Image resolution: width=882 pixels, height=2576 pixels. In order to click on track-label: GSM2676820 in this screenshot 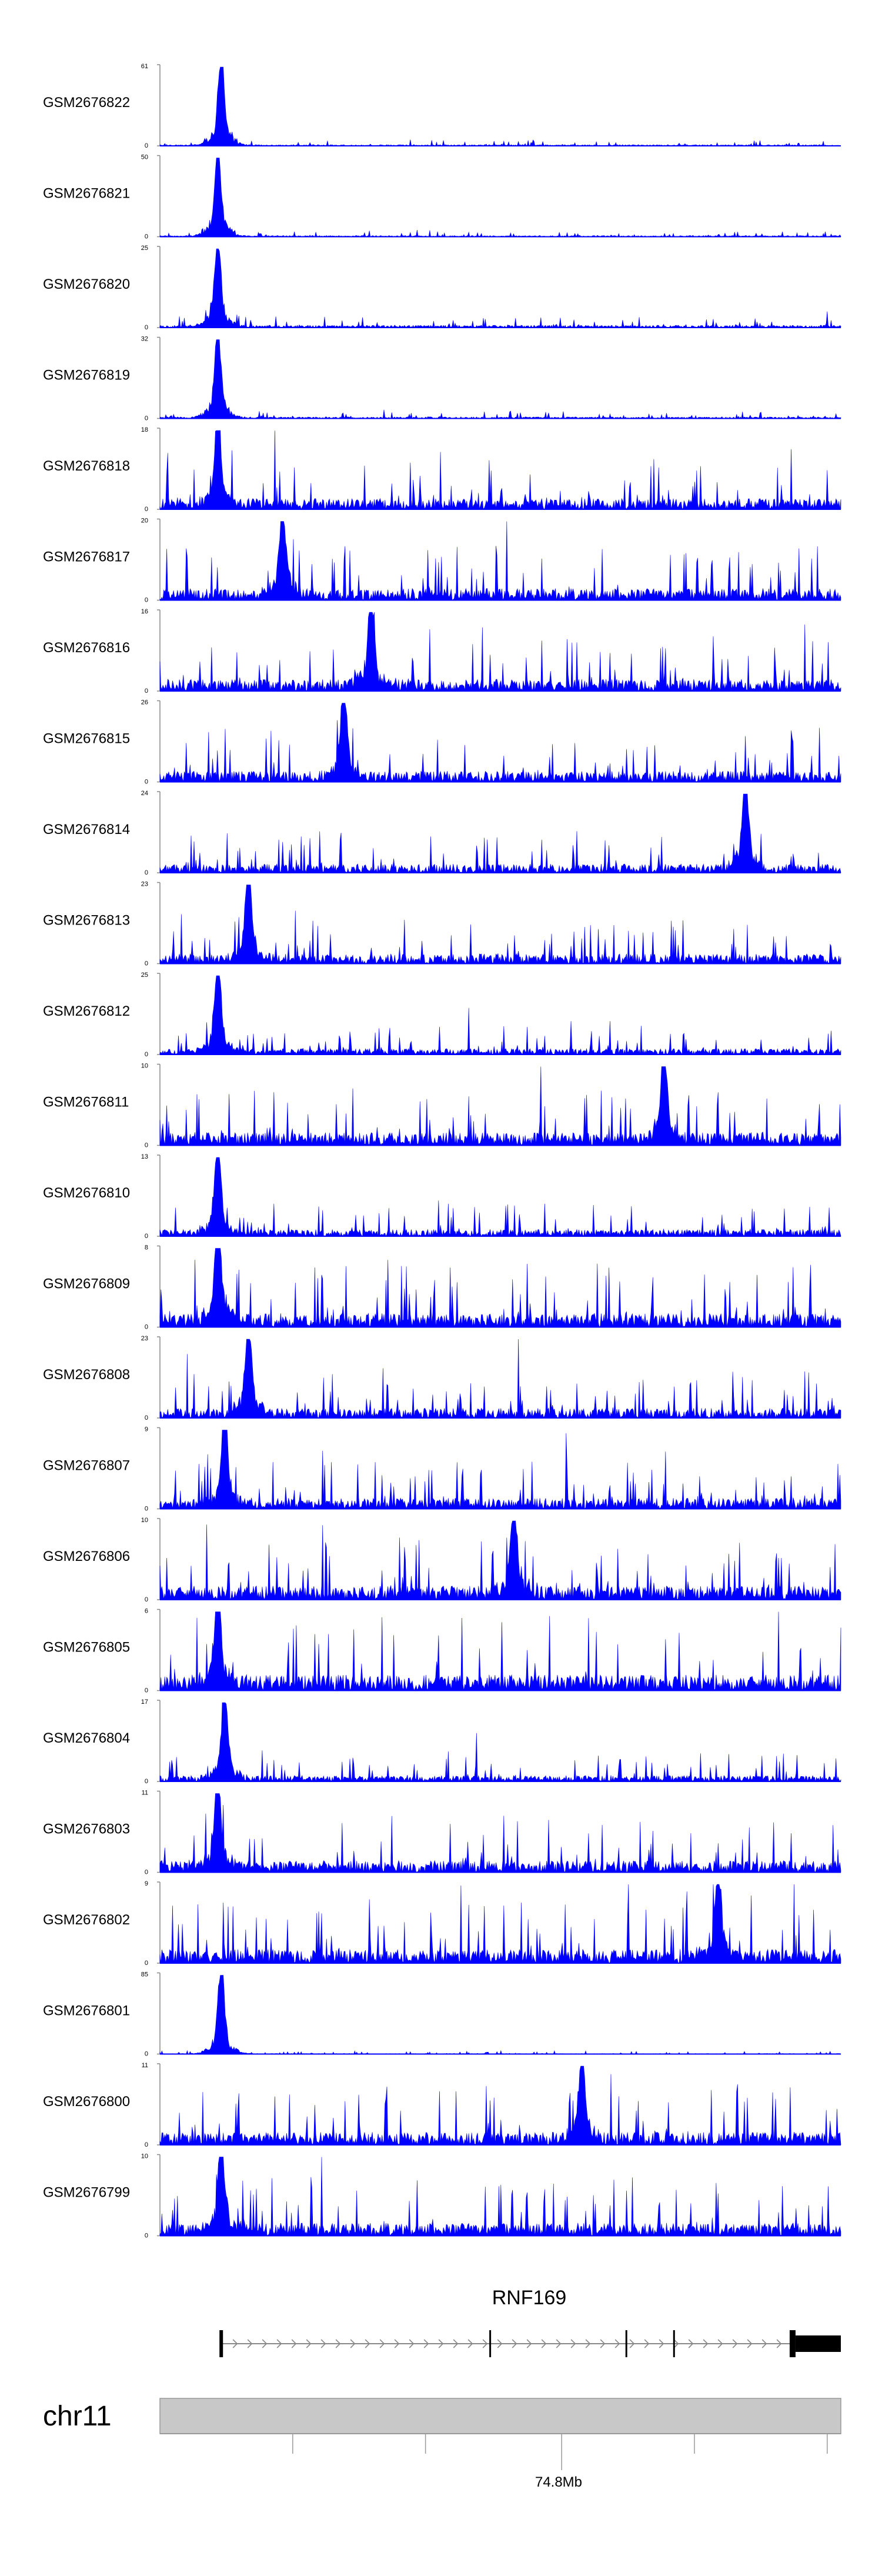, I will do `click(86, 284)`.